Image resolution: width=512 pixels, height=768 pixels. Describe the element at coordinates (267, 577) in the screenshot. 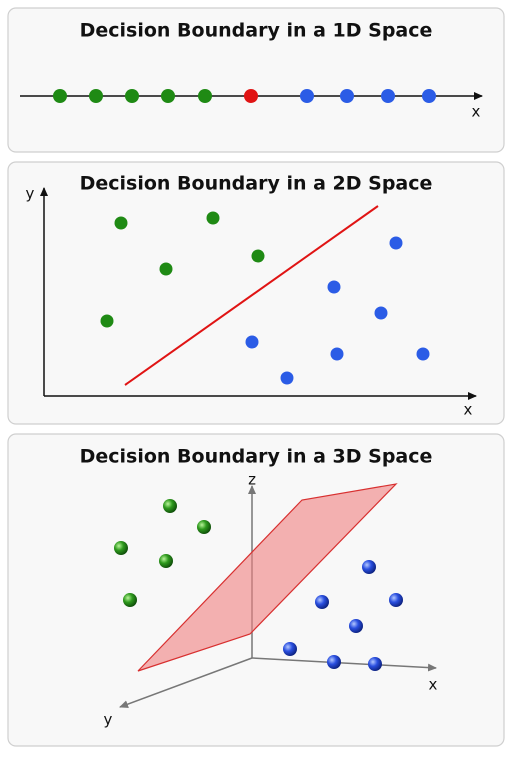

I see `boundary-plane` at that location.